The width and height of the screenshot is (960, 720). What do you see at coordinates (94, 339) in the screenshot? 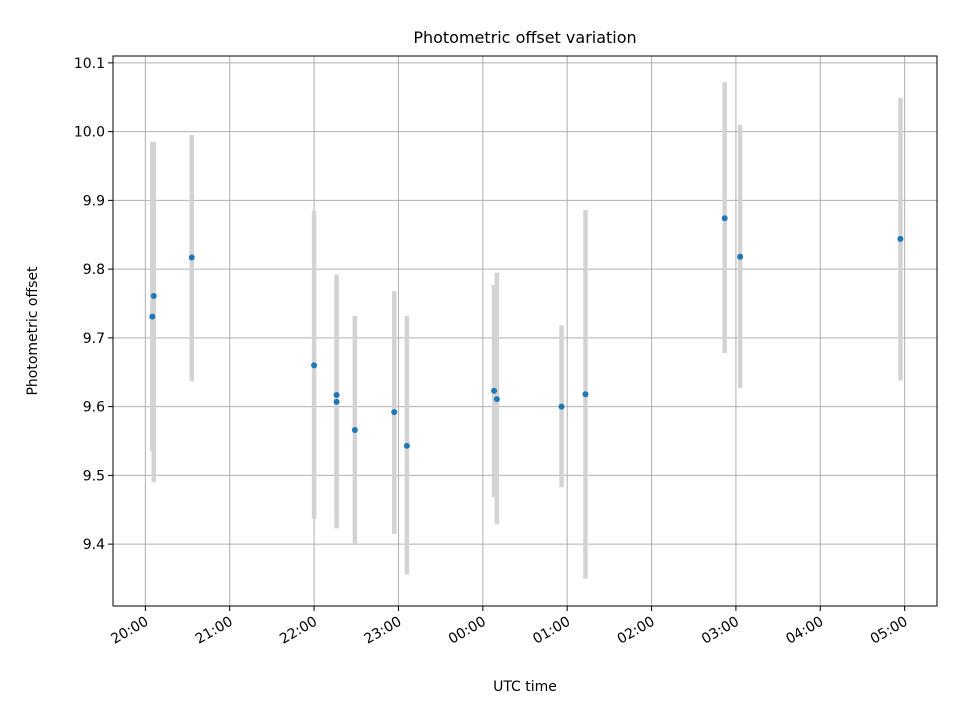
I see `y-tick-label: 9.7` at bounding box center [94, 339].